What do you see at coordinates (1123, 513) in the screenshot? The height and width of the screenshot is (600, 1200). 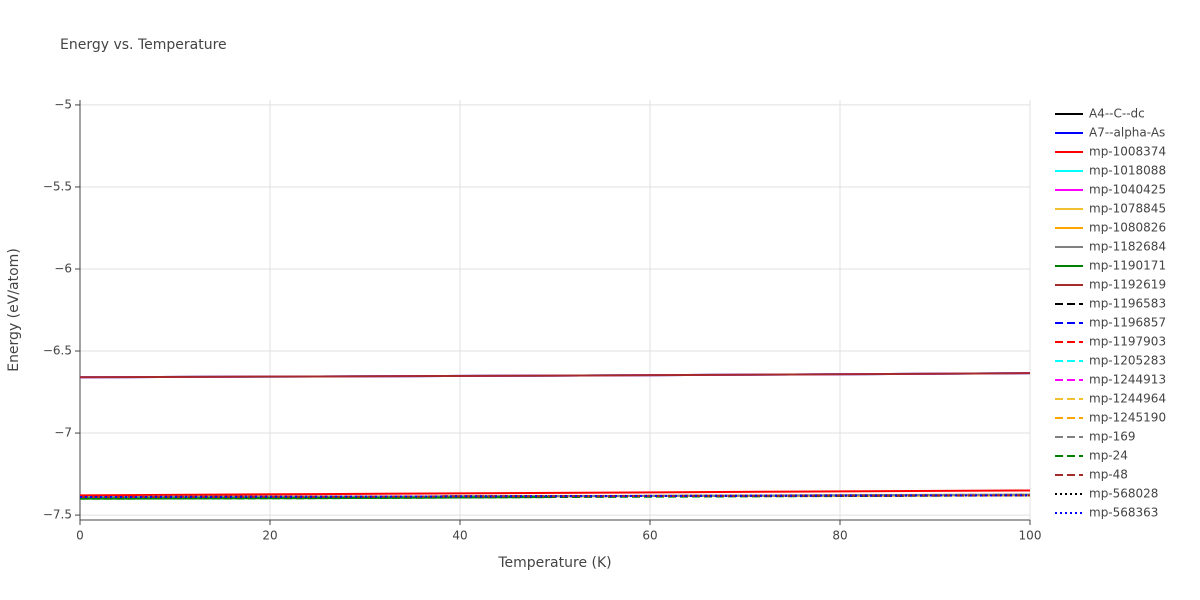 I see `legend-label: mp-568363` at bounding box center [1123, 513].